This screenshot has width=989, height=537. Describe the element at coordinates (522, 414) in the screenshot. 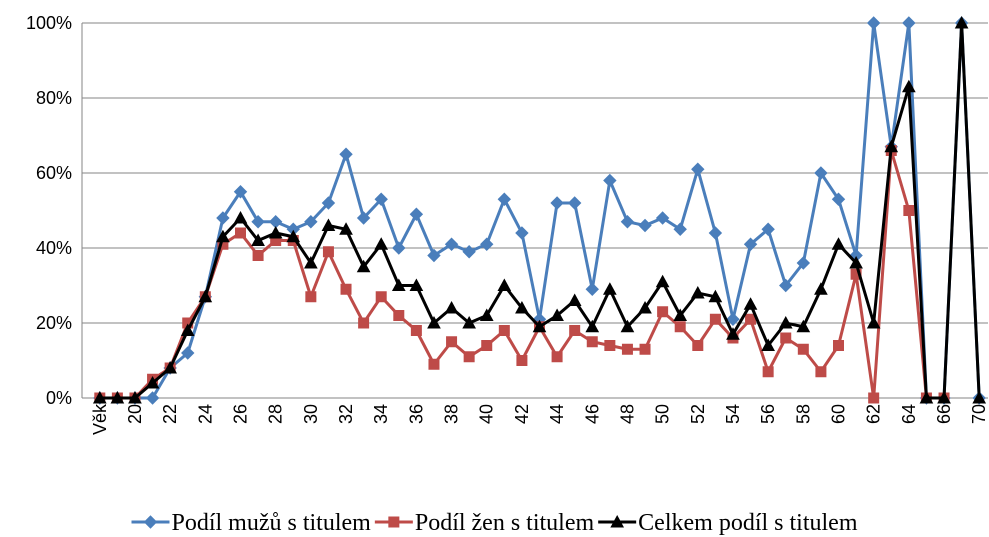

I see `x-tick-label: 42` at that location.